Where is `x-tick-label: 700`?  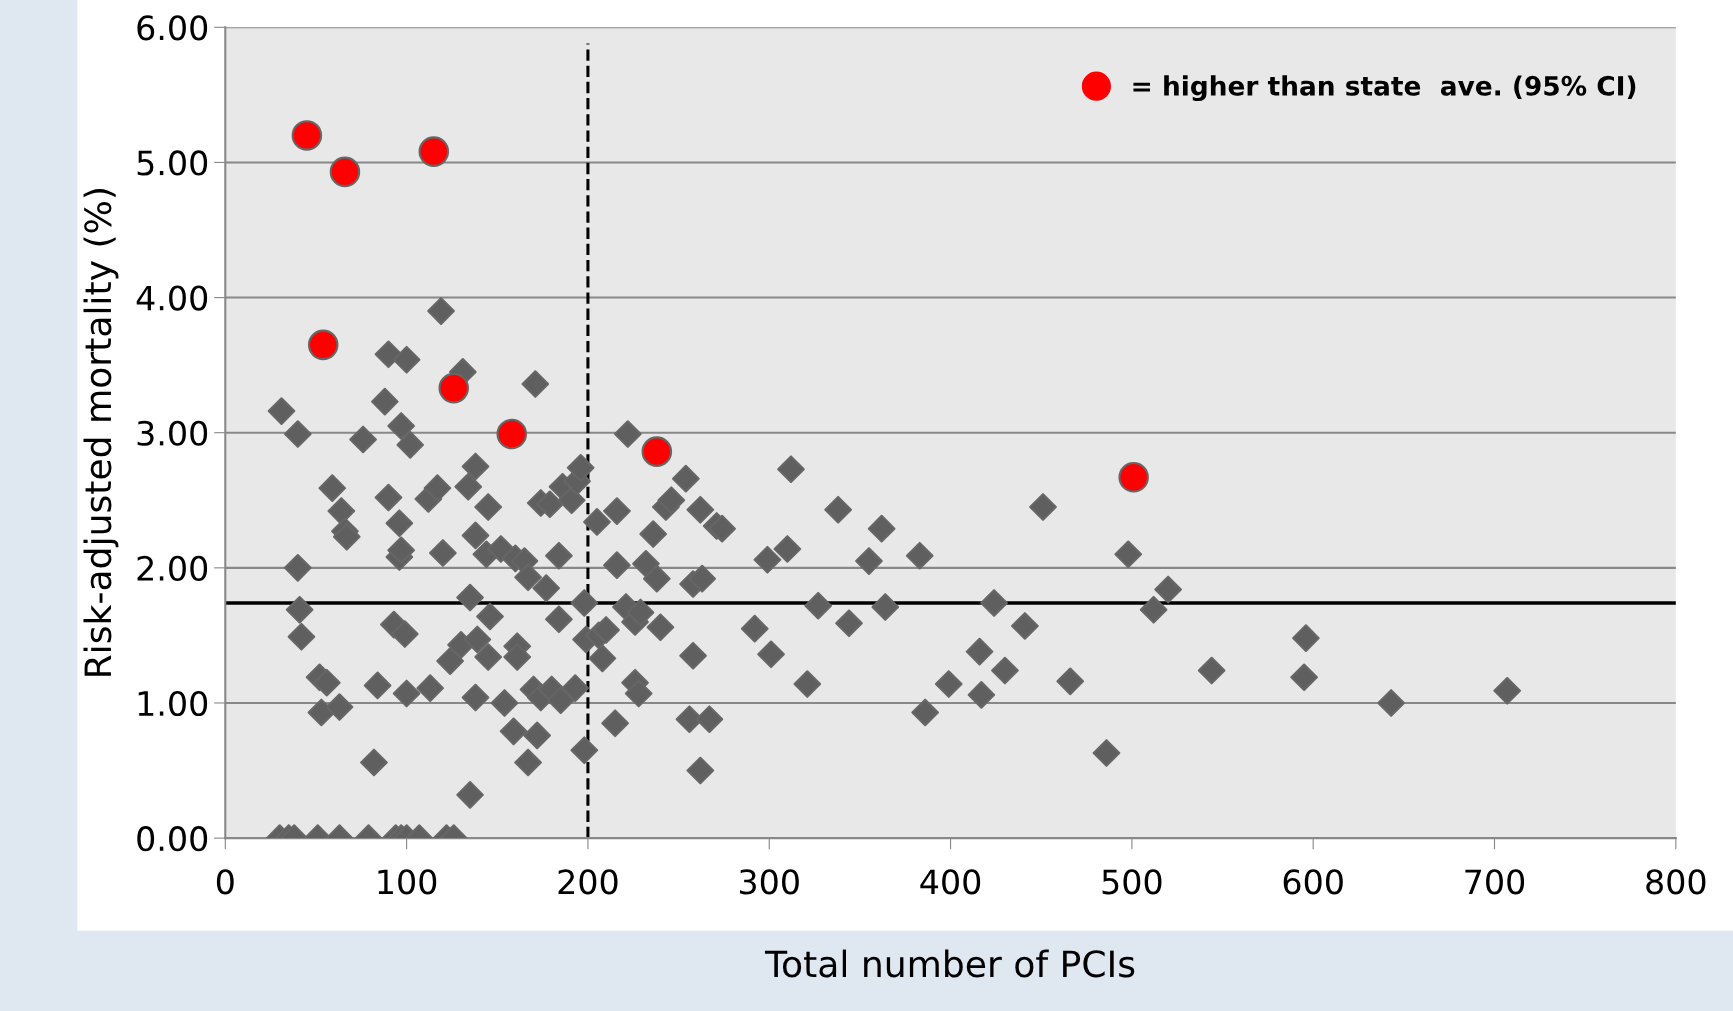 x-tick-label: 700 is located at coordinates (1495, 882).